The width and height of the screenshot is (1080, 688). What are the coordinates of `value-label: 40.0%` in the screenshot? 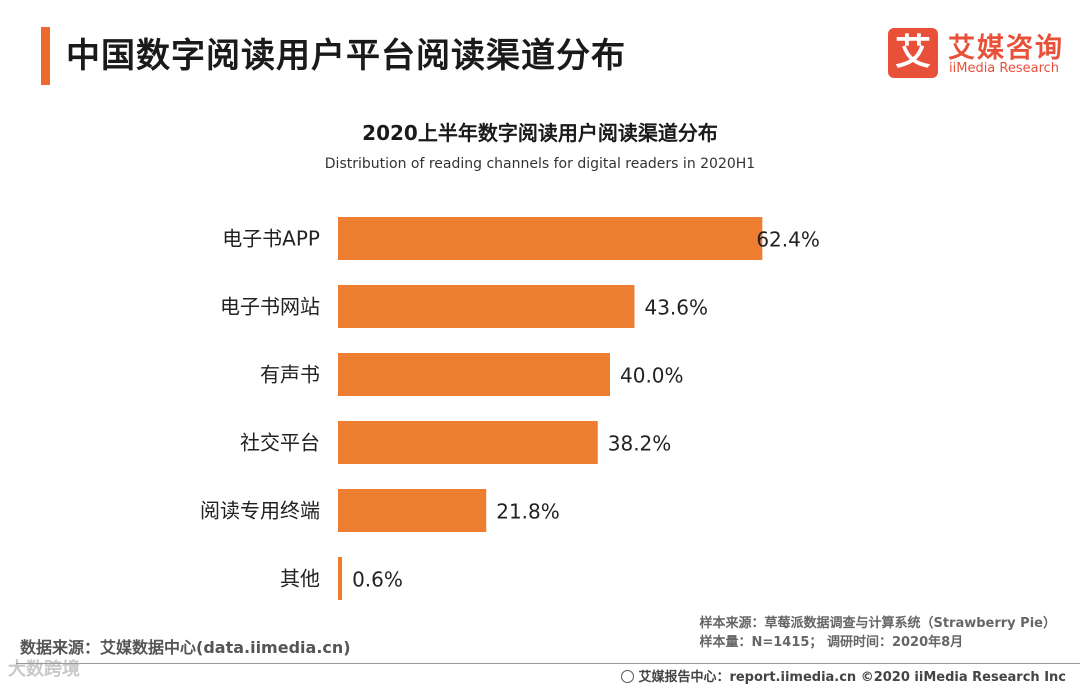 It's located at (652, 376).